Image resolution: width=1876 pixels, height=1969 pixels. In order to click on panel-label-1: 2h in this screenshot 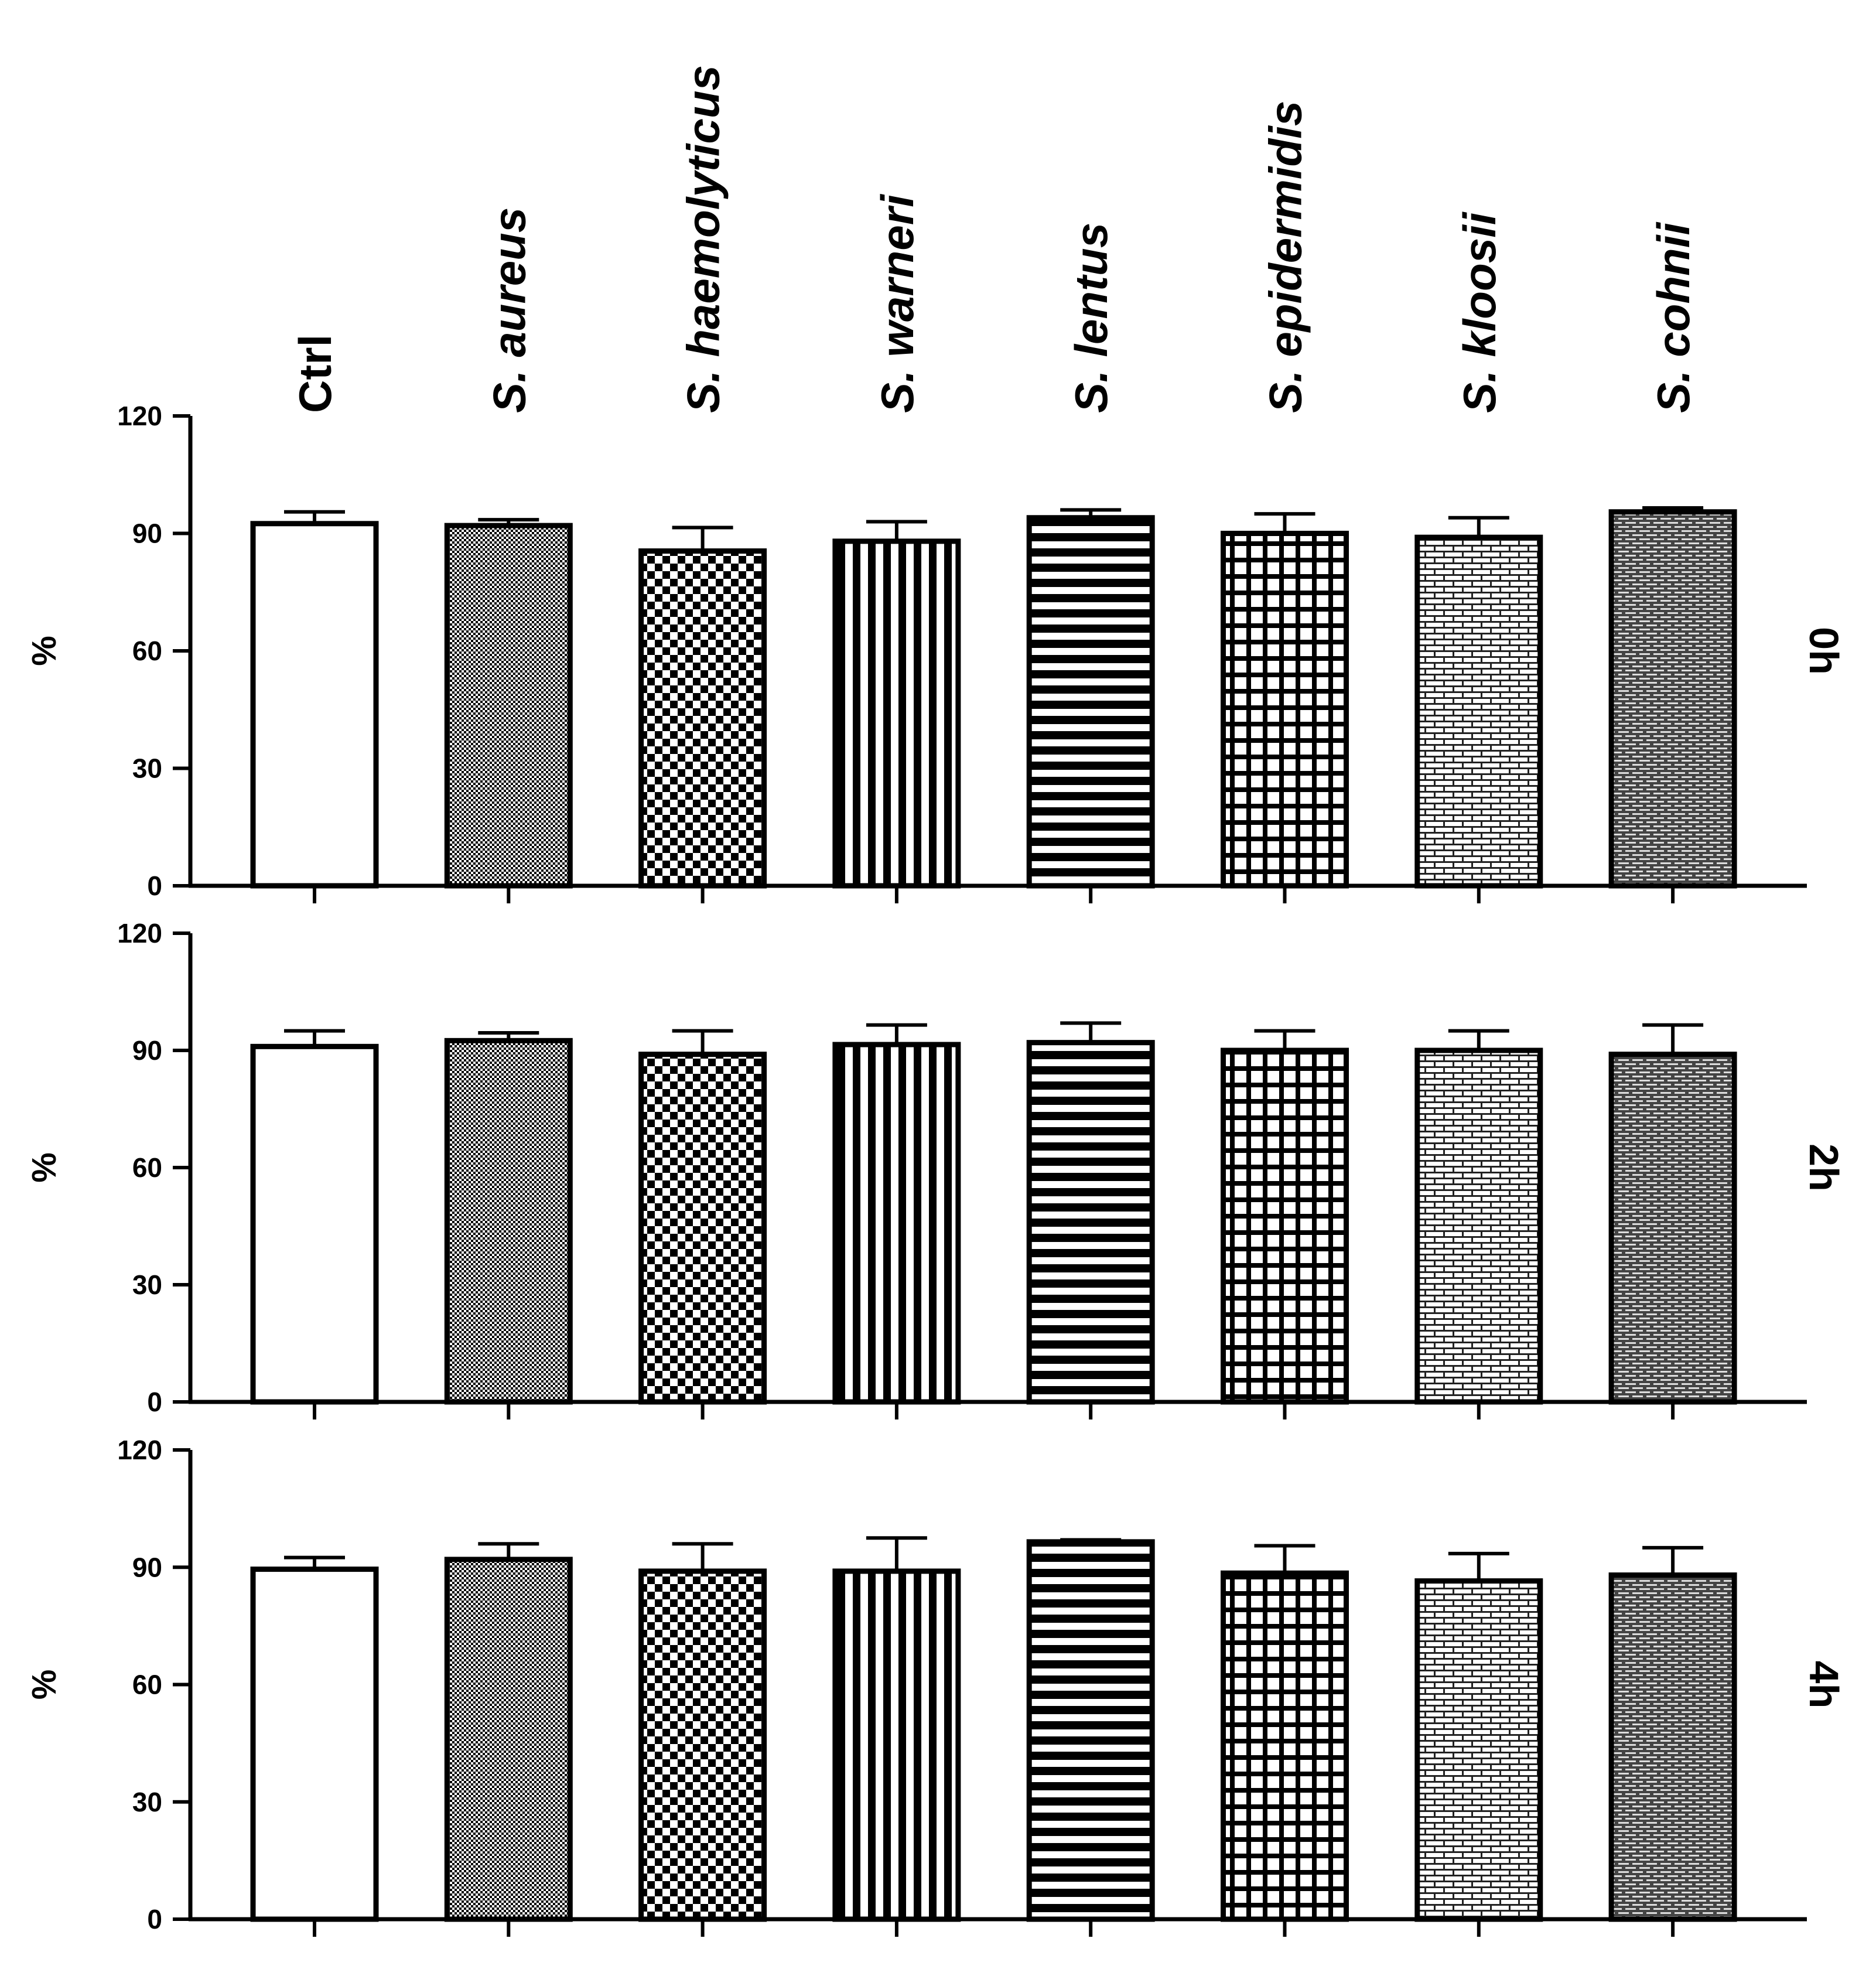, I will do `click(1824, 1168)`.